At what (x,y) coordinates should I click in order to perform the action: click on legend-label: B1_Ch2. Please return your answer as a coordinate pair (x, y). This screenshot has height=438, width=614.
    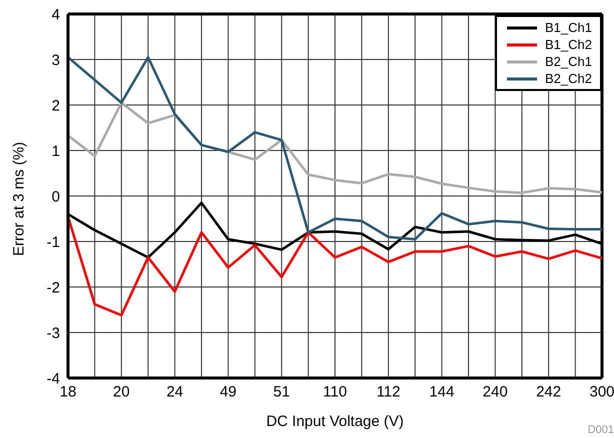
    Looking at the image, I should click on (568, 44).